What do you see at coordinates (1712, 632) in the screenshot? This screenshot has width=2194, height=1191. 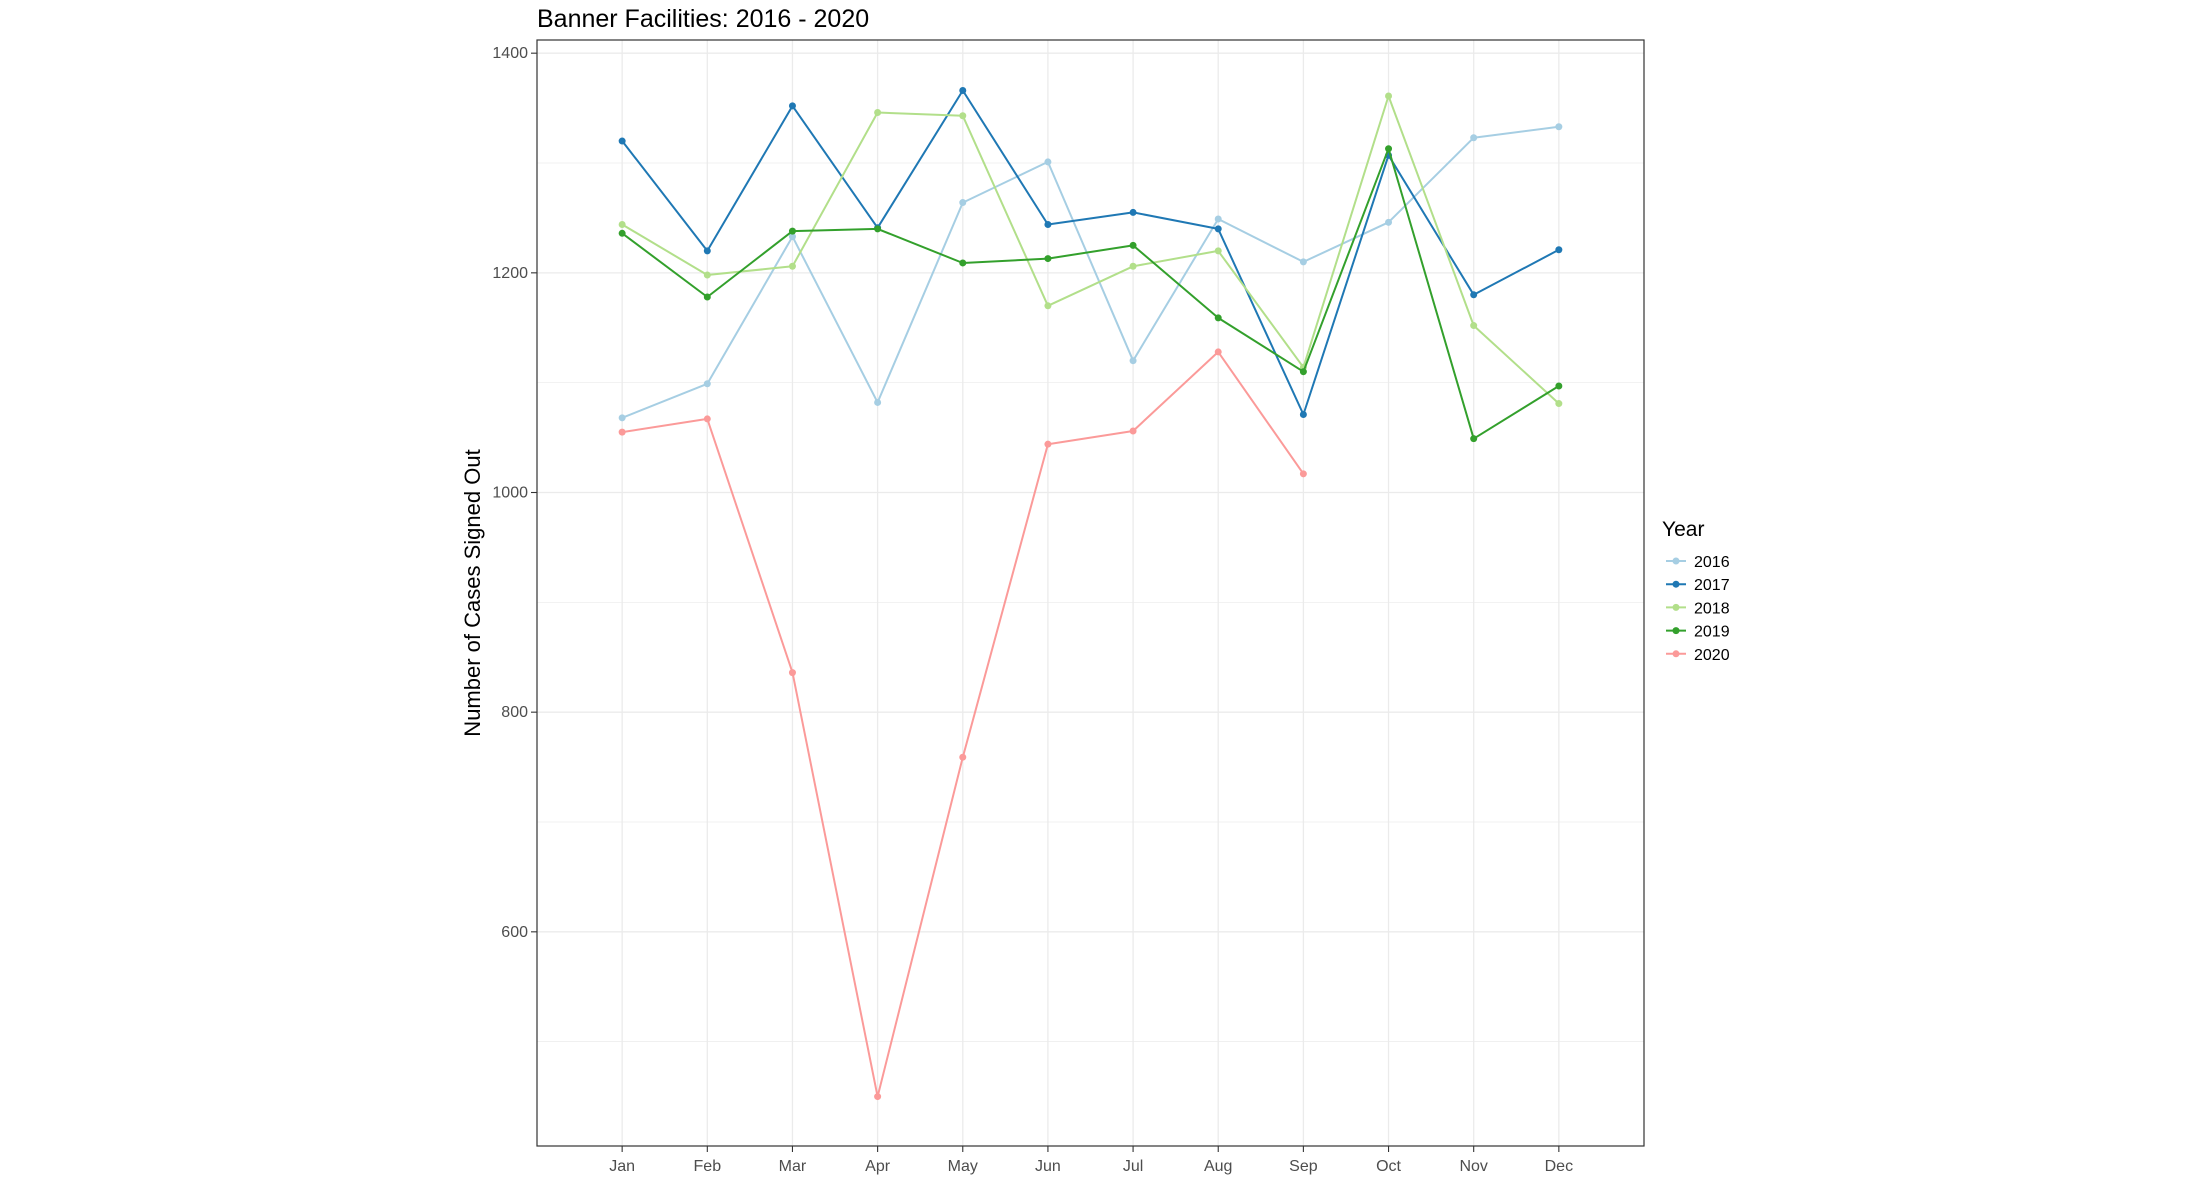 I see `legend-label: 2019` at bounding box center [1712, 632].